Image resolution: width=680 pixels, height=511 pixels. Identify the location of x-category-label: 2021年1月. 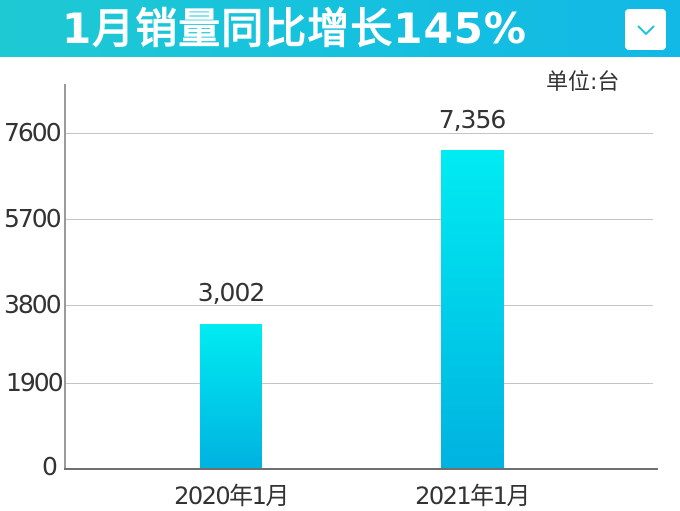
(472, 496).